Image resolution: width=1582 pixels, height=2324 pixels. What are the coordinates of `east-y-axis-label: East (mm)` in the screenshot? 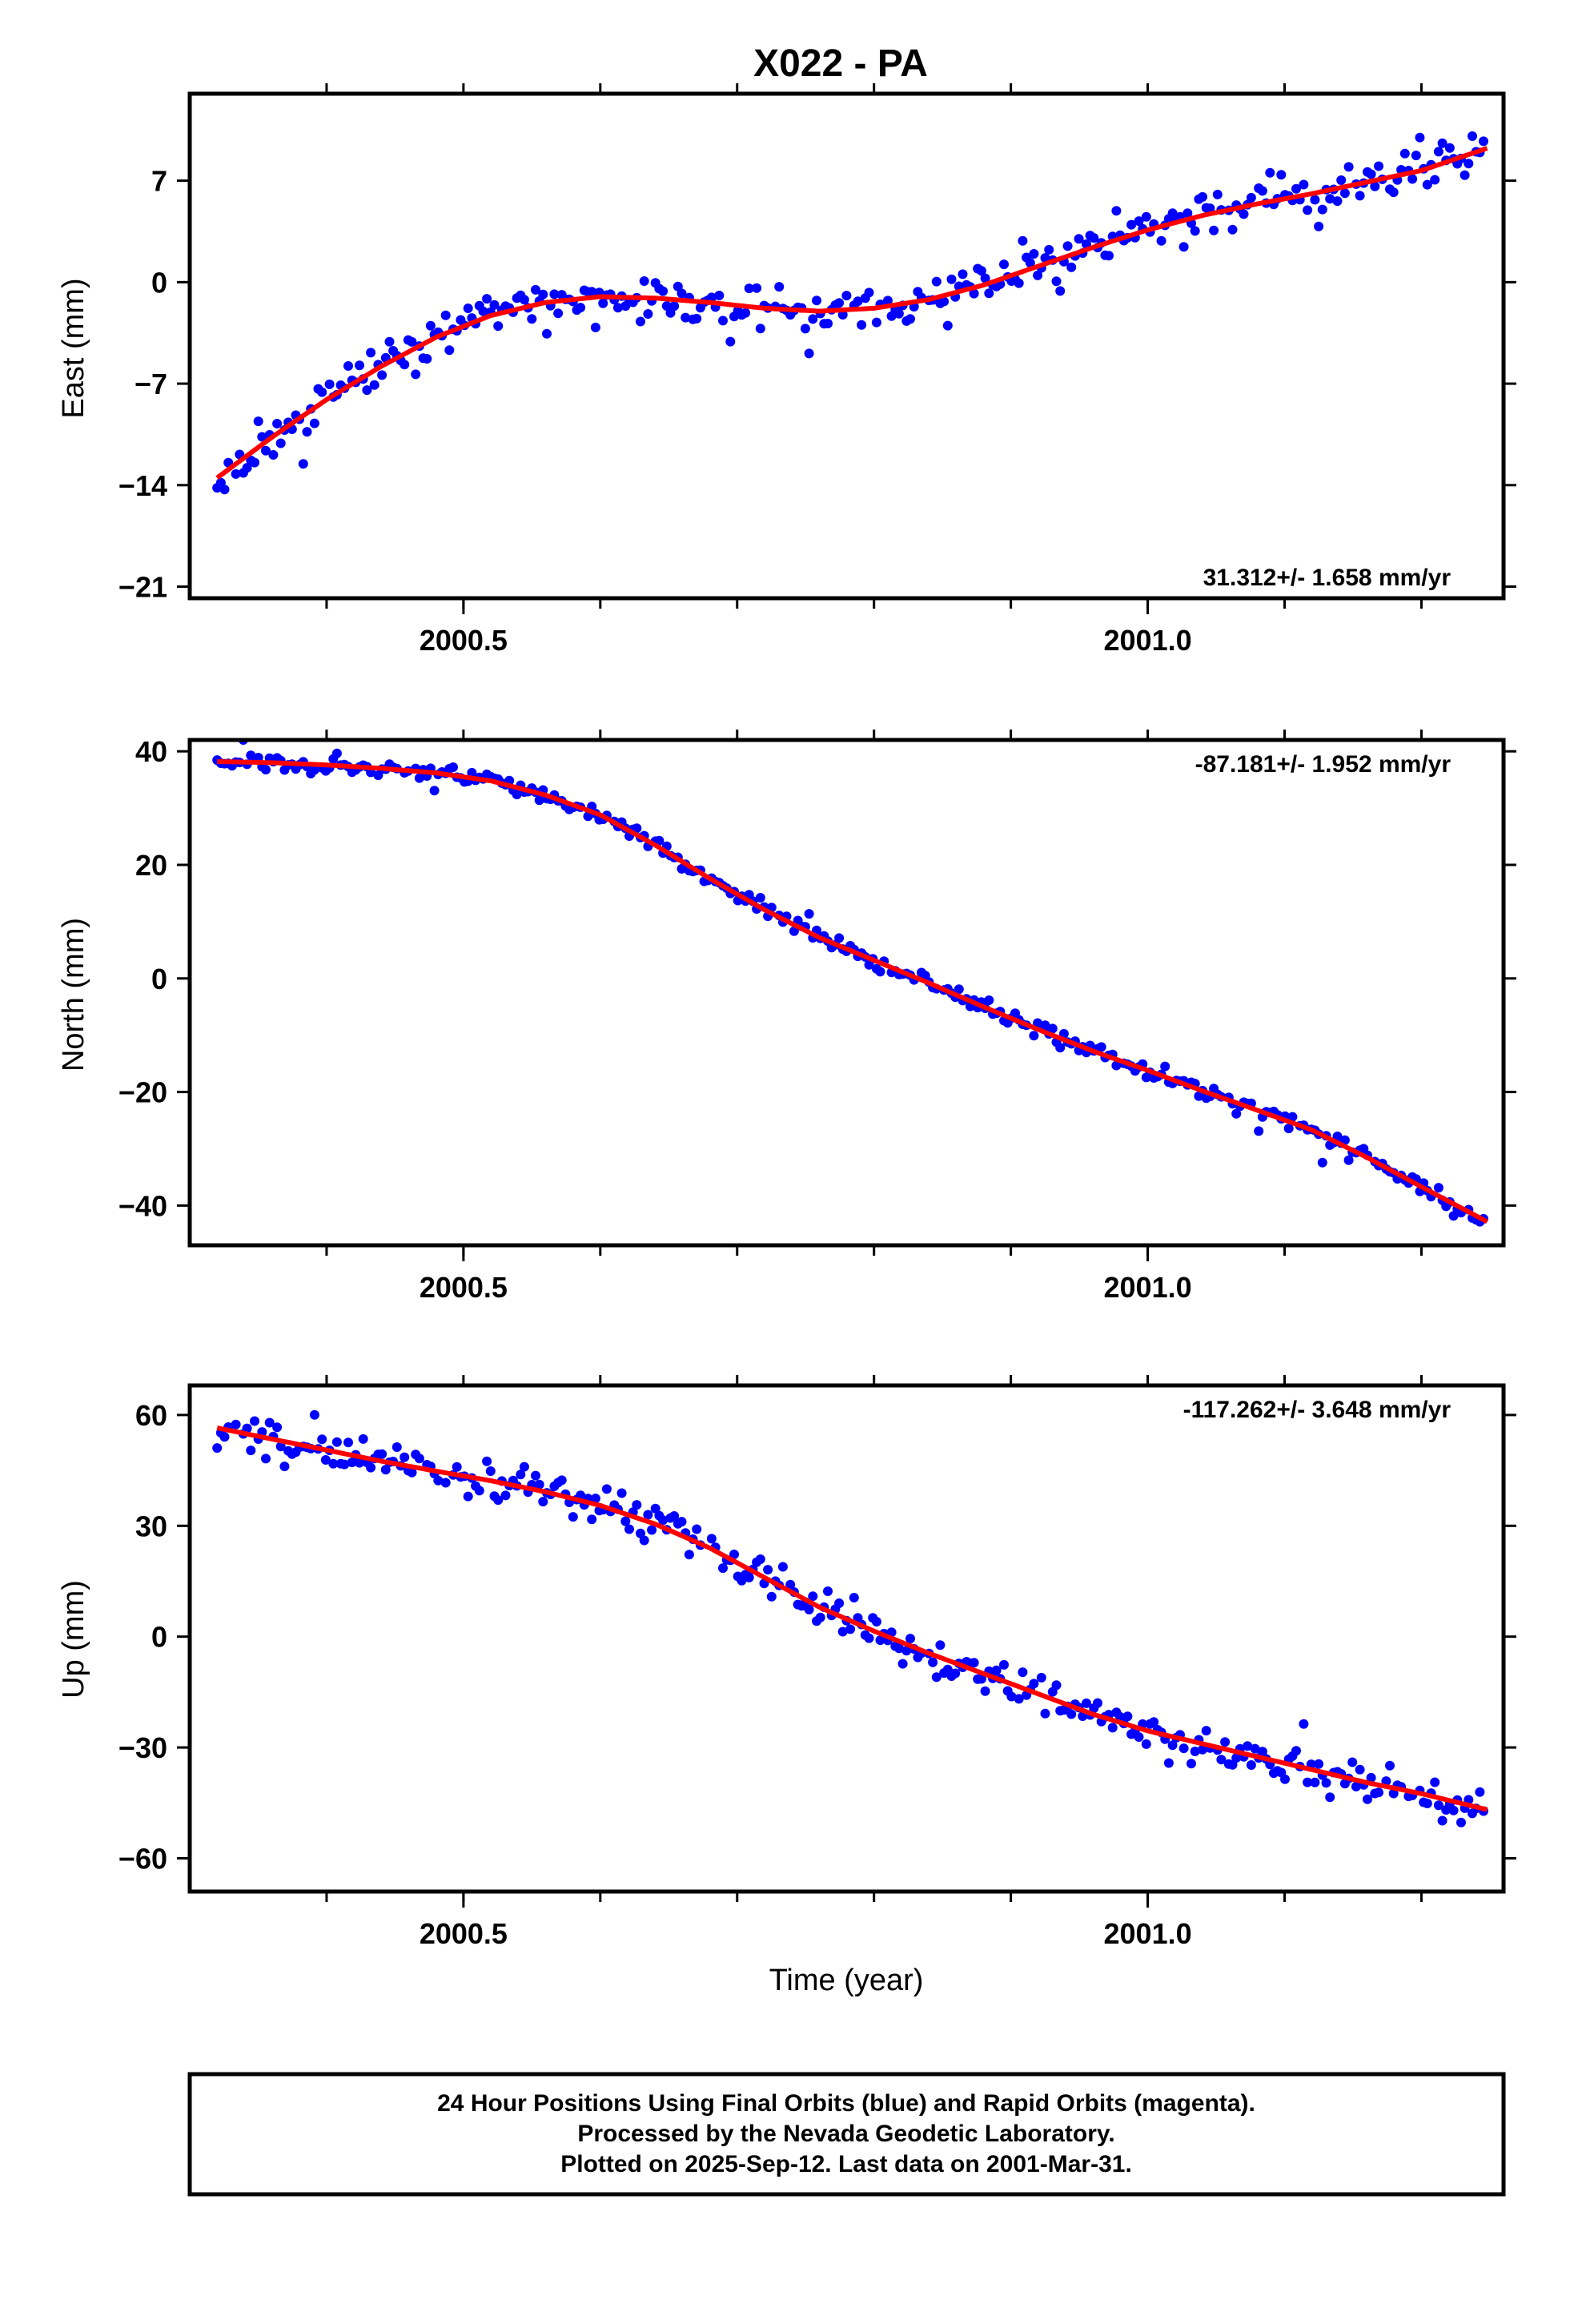 It's located at (74, 348).